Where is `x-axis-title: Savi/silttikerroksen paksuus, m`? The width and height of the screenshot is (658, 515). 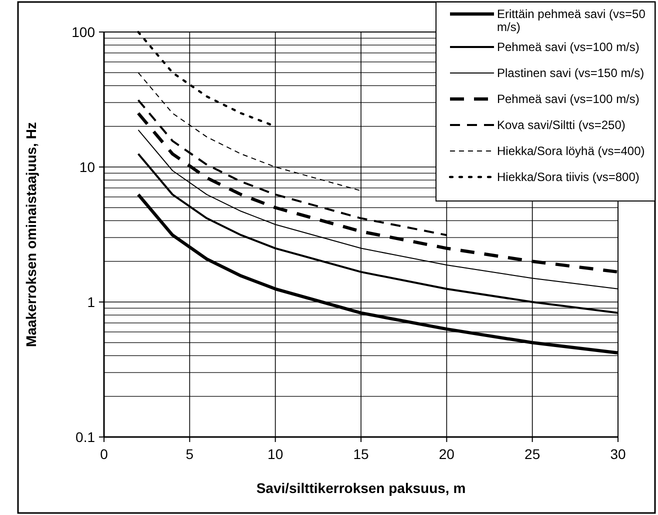
x-axis-title: Savi/silttikerroksen paksuus, m is located at coordinates (361, 488).